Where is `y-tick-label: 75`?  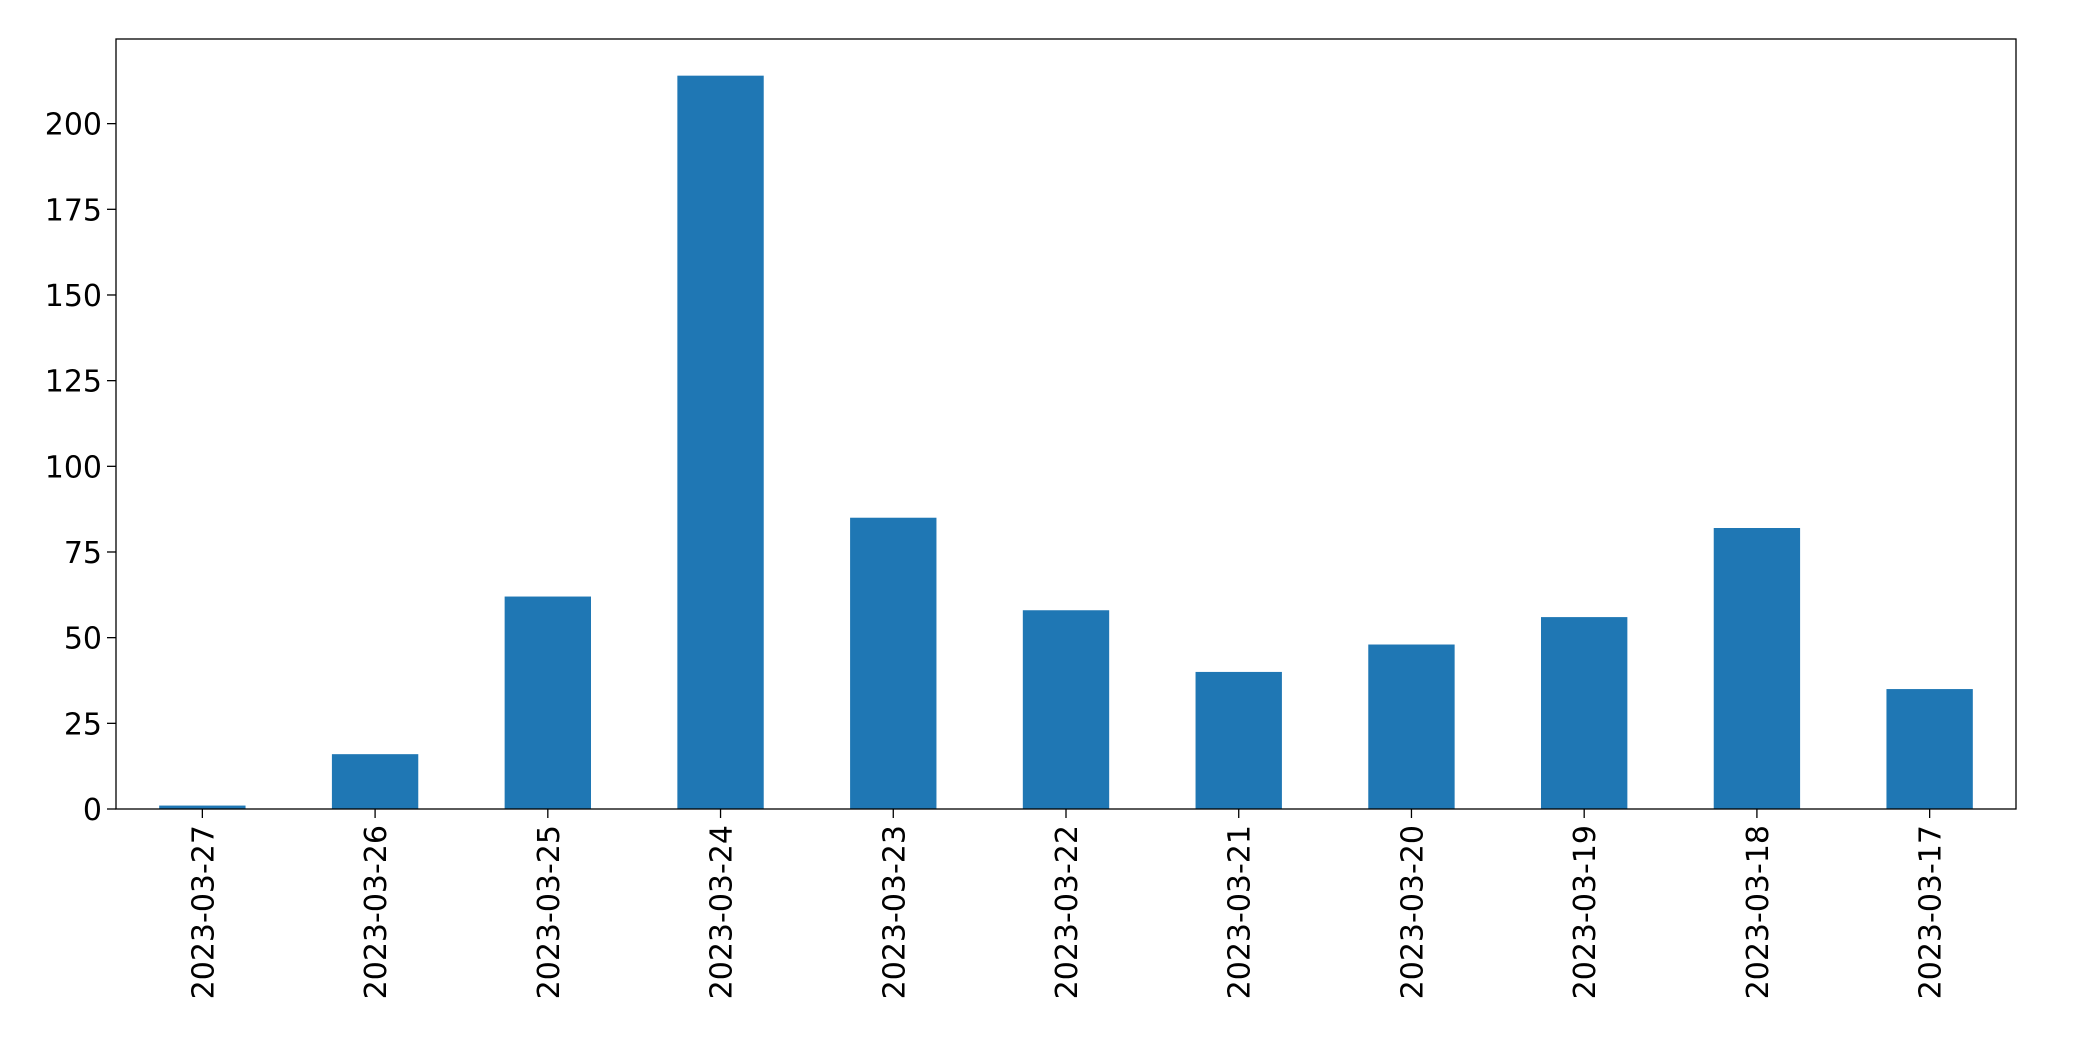
y-tick-label: 75 is located at coordinates (83, 553).